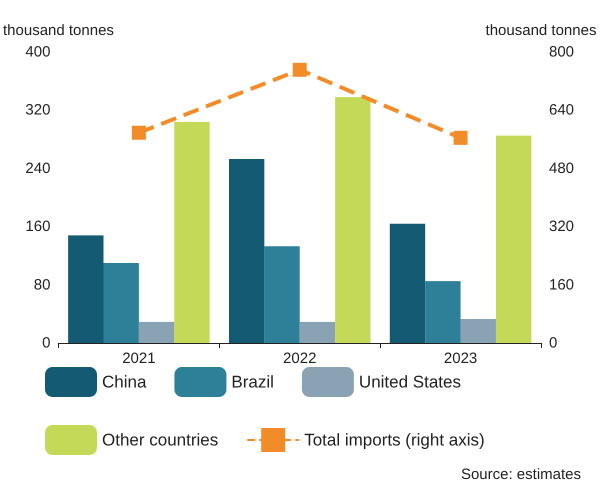 The height and width of the screenshot is (490, 603). What do you see at coordinates (561, 168) in the screenshot?
I see `y2-tick-label: 480` at bounding box center [561, 168].